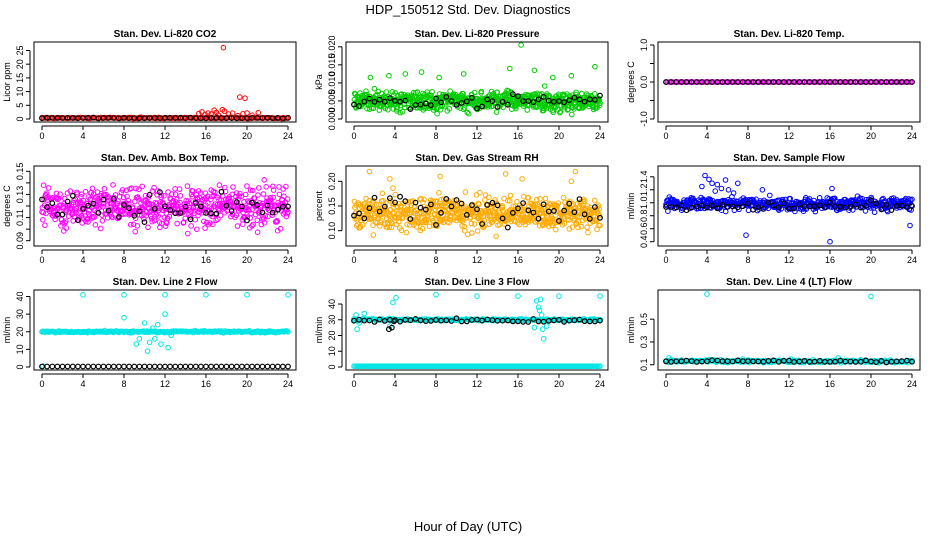 The width and height of the screenshot is (936, 540). I want to click on panel-title: Stan. Dev. Sample Flow, so click(789, 158).